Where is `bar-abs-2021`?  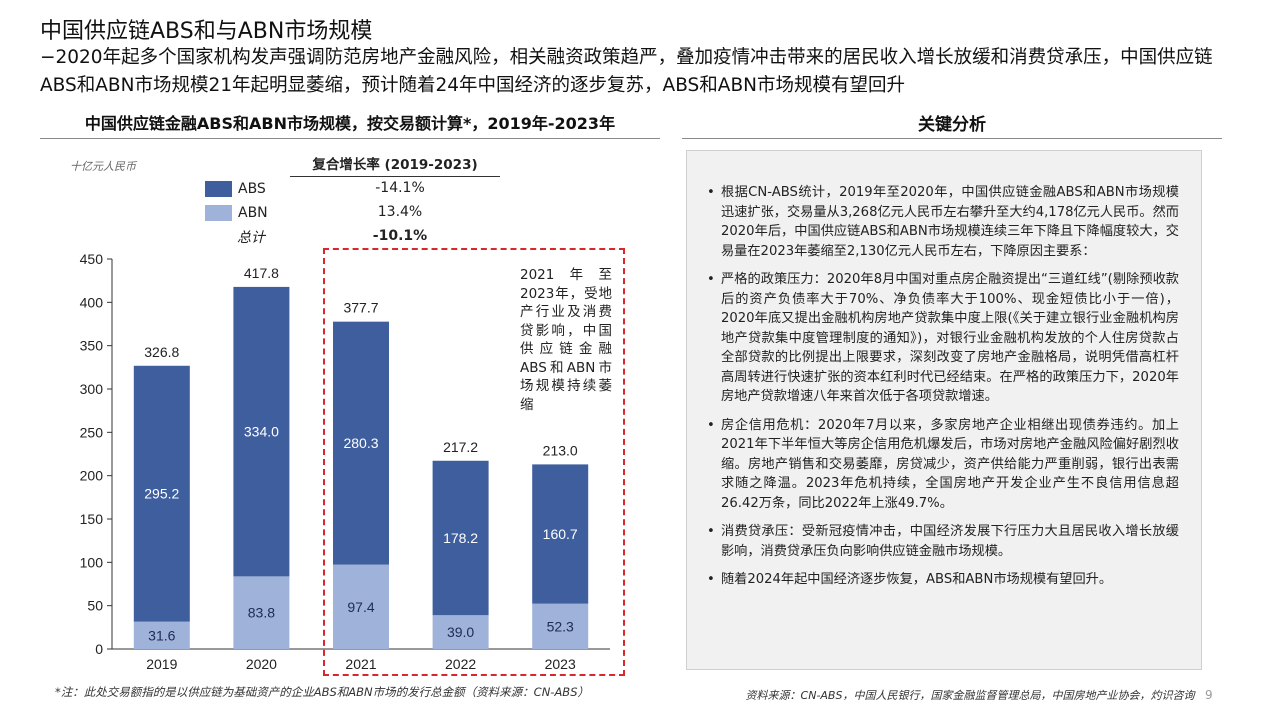 bar-abs-2021 is located at coordinates (361, 443).